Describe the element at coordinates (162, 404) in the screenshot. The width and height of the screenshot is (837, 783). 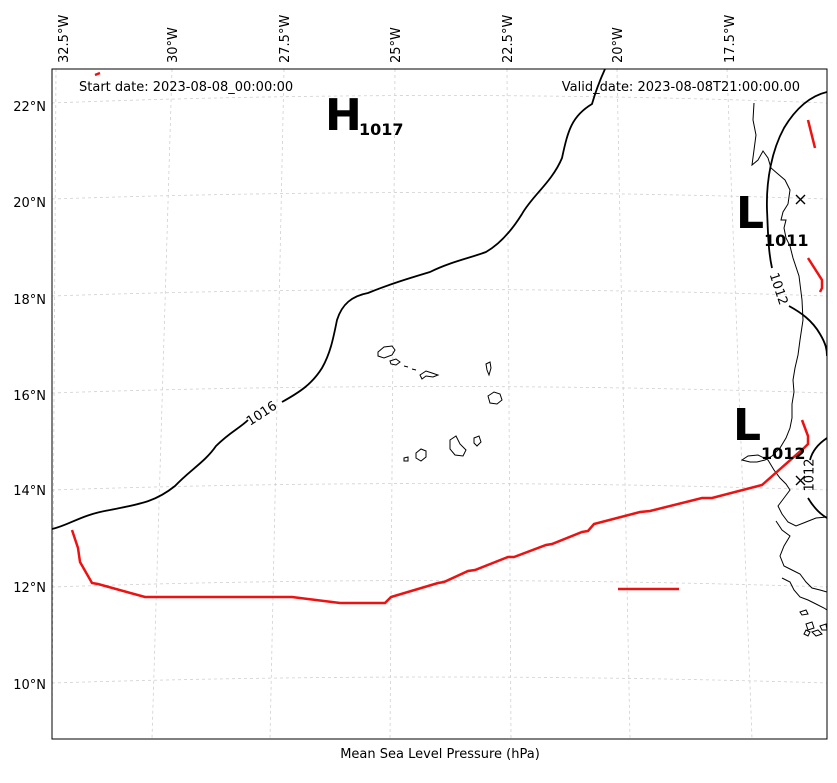
I see `meridian-30w` at that location.